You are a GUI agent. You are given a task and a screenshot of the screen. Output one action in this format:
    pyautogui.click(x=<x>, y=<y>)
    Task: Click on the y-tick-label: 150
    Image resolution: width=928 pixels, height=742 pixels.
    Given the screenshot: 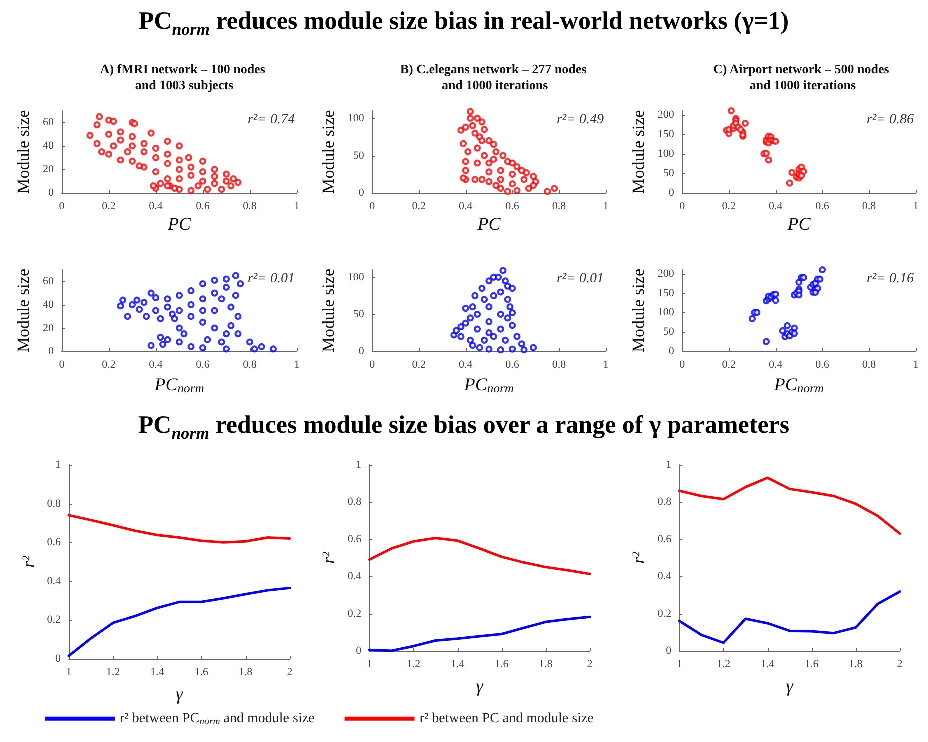 What is the action you would take?
    pyautogui.click(x=666, y=293)
    